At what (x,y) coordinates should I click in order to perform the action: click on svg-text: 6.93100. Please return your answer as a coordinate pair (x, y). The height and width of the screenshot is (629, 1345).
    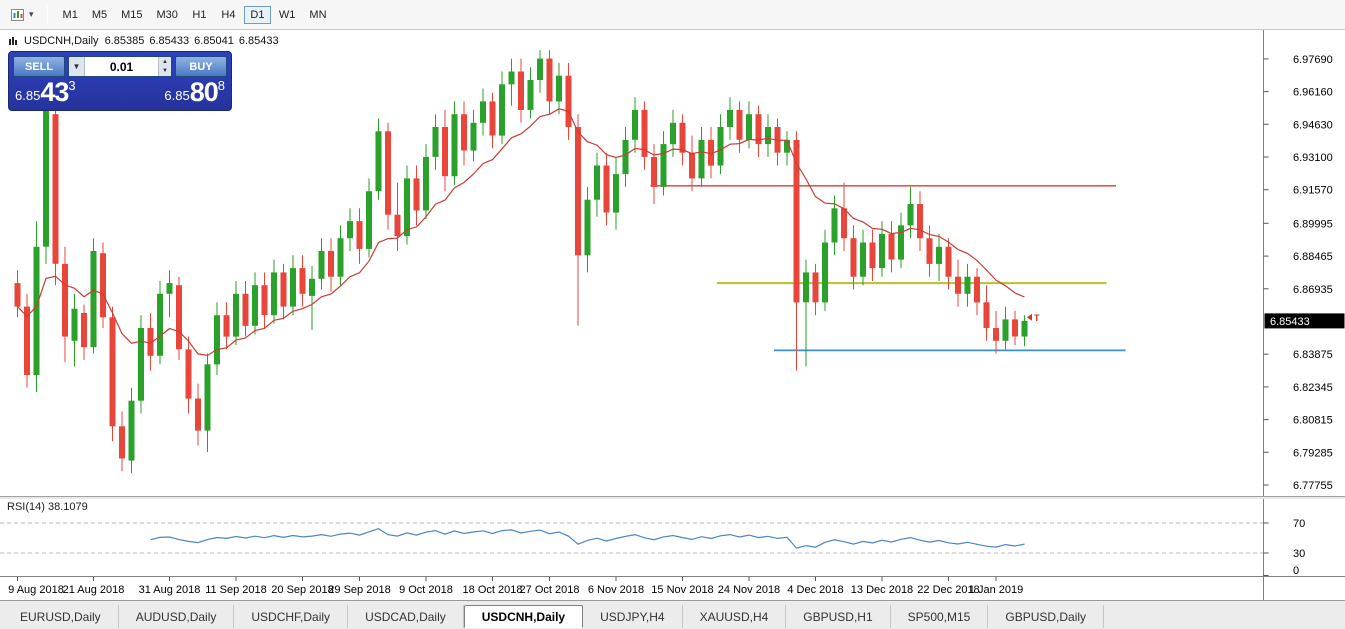
    Looking at the image, I should click on (1313, 158).